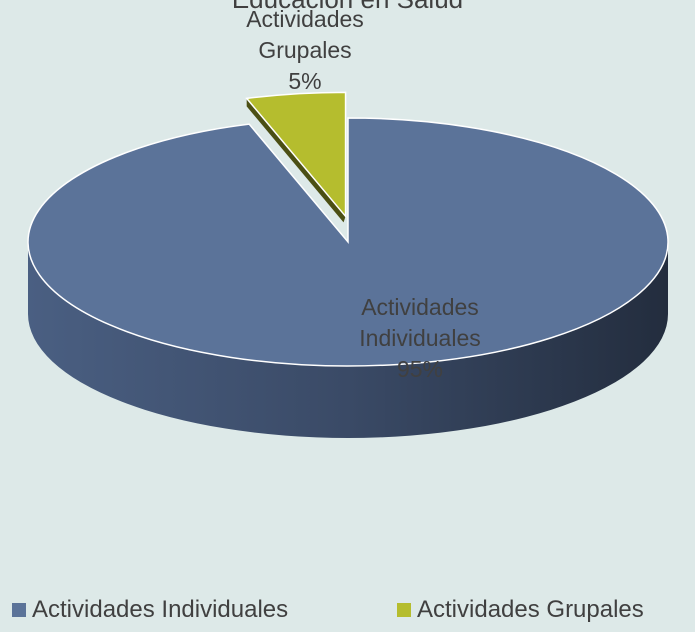  What do you see at coordinates (305, 34) in the screenshot?
I see `data-label-category: Actividades Grupales` at bounding box center [305, 34].